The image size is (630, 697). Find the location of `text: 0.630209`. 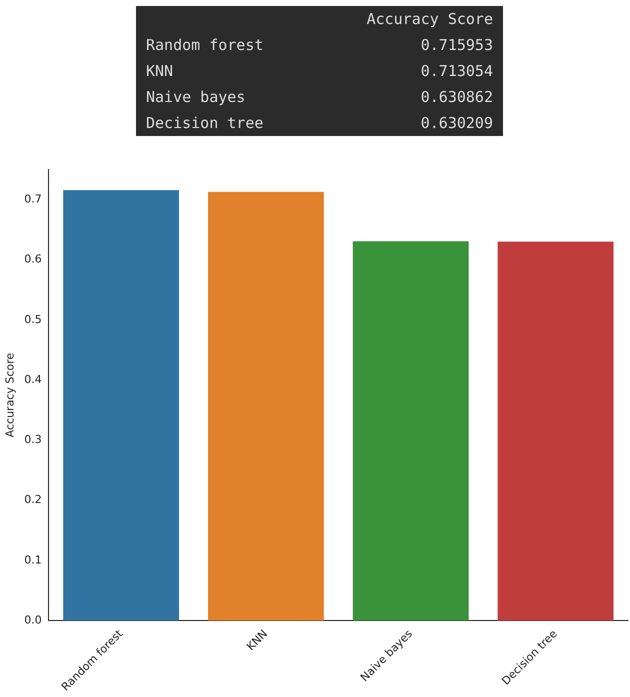

text: 0.630209 is located at coordinates (457, 123).